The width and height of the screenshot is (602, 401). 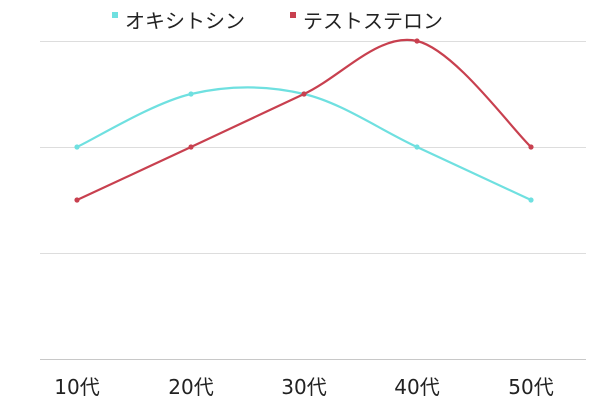 What do you see at coordinates (416, 387) in the screenshot?
I see `x-tick-label: 40代` at bounding box center [416, 387].